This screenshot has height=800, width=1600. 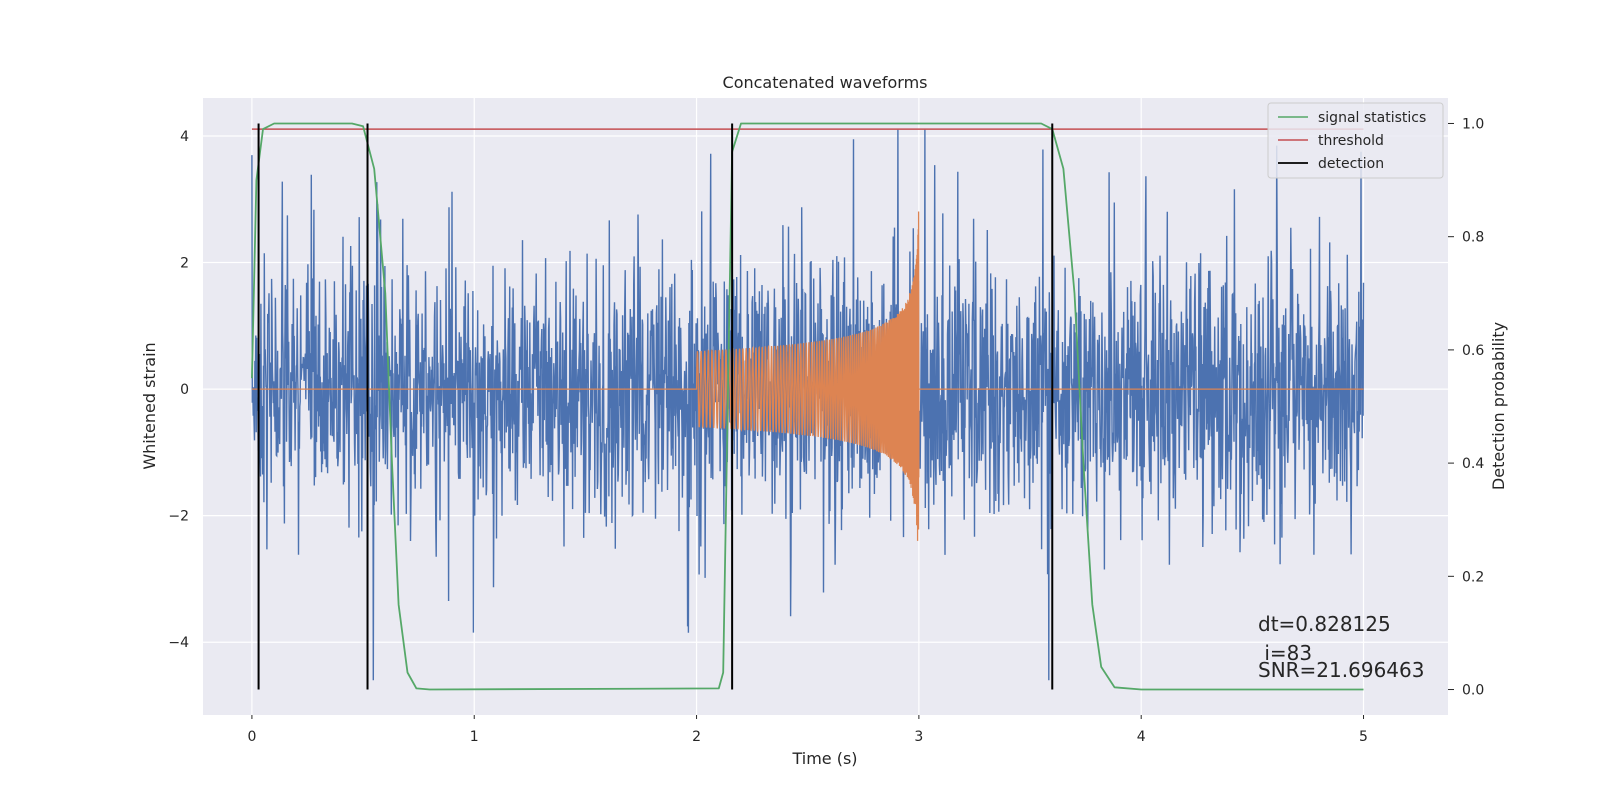 I want to click on chart-title: Concatenated waveforms, so click(x=825, y=82).